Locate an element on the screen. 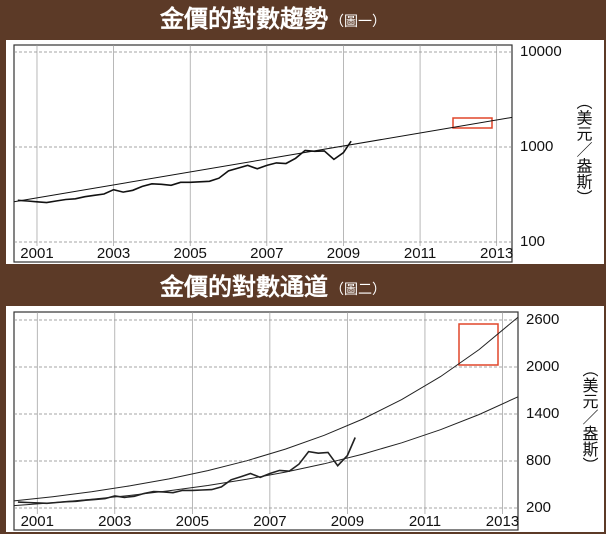  y-tick-label: 1000 is located at coordinates (536, 146).